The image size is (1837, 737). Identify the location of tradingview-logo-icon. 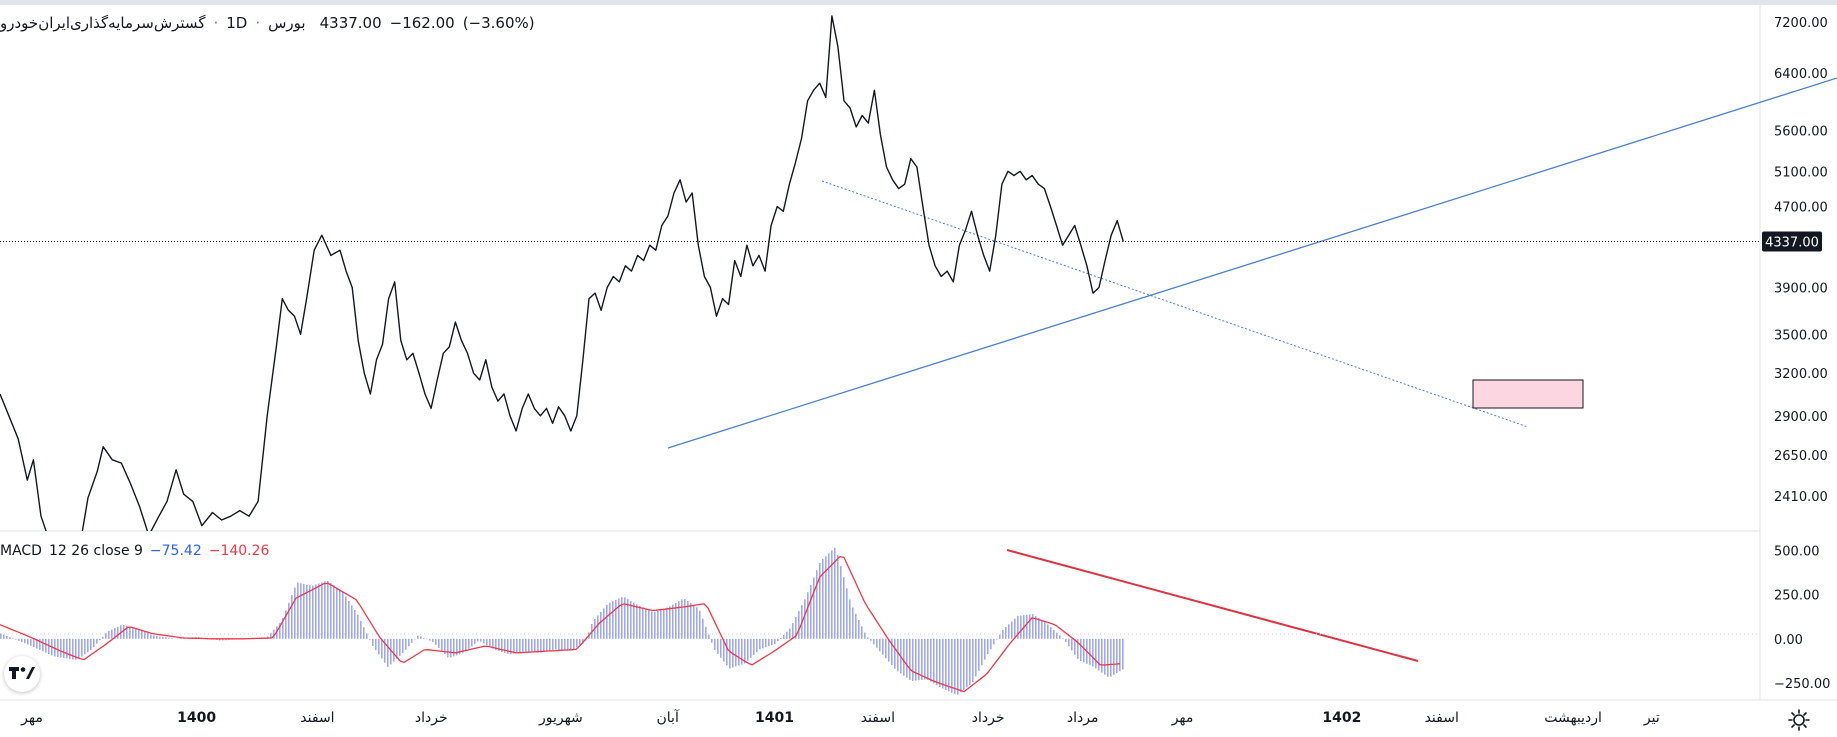
(22, 674).